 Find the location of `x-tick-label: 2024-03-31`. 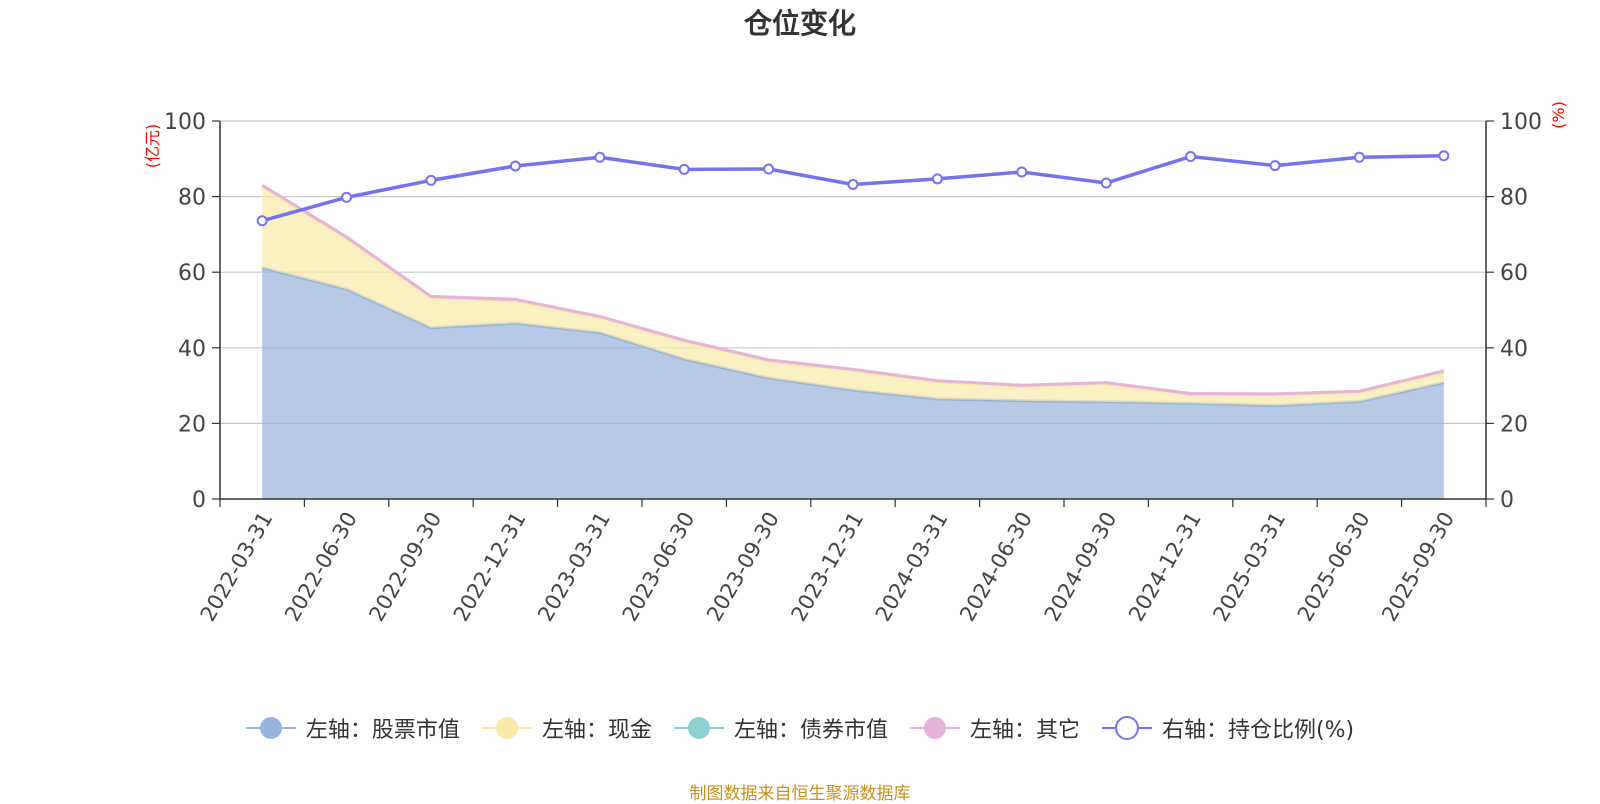

x-tick-label: 2024-03-31 is located at coordinates (912, 567).